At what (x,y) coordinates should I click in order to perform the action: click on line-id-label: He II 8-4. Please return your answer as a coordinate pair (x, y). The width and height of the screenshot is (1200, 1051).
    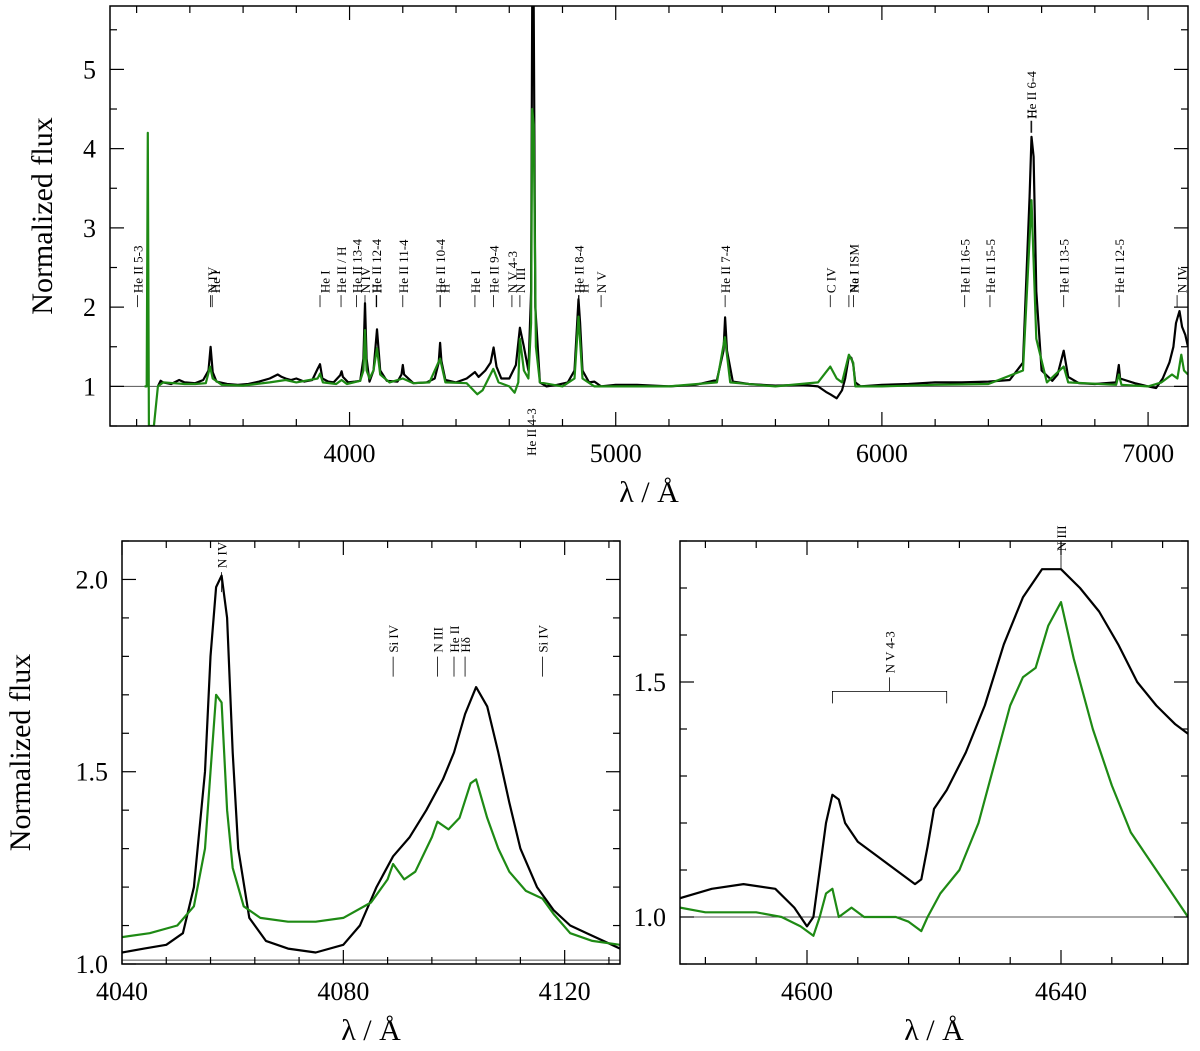
    Looking at the image, I should click on (578, 269).